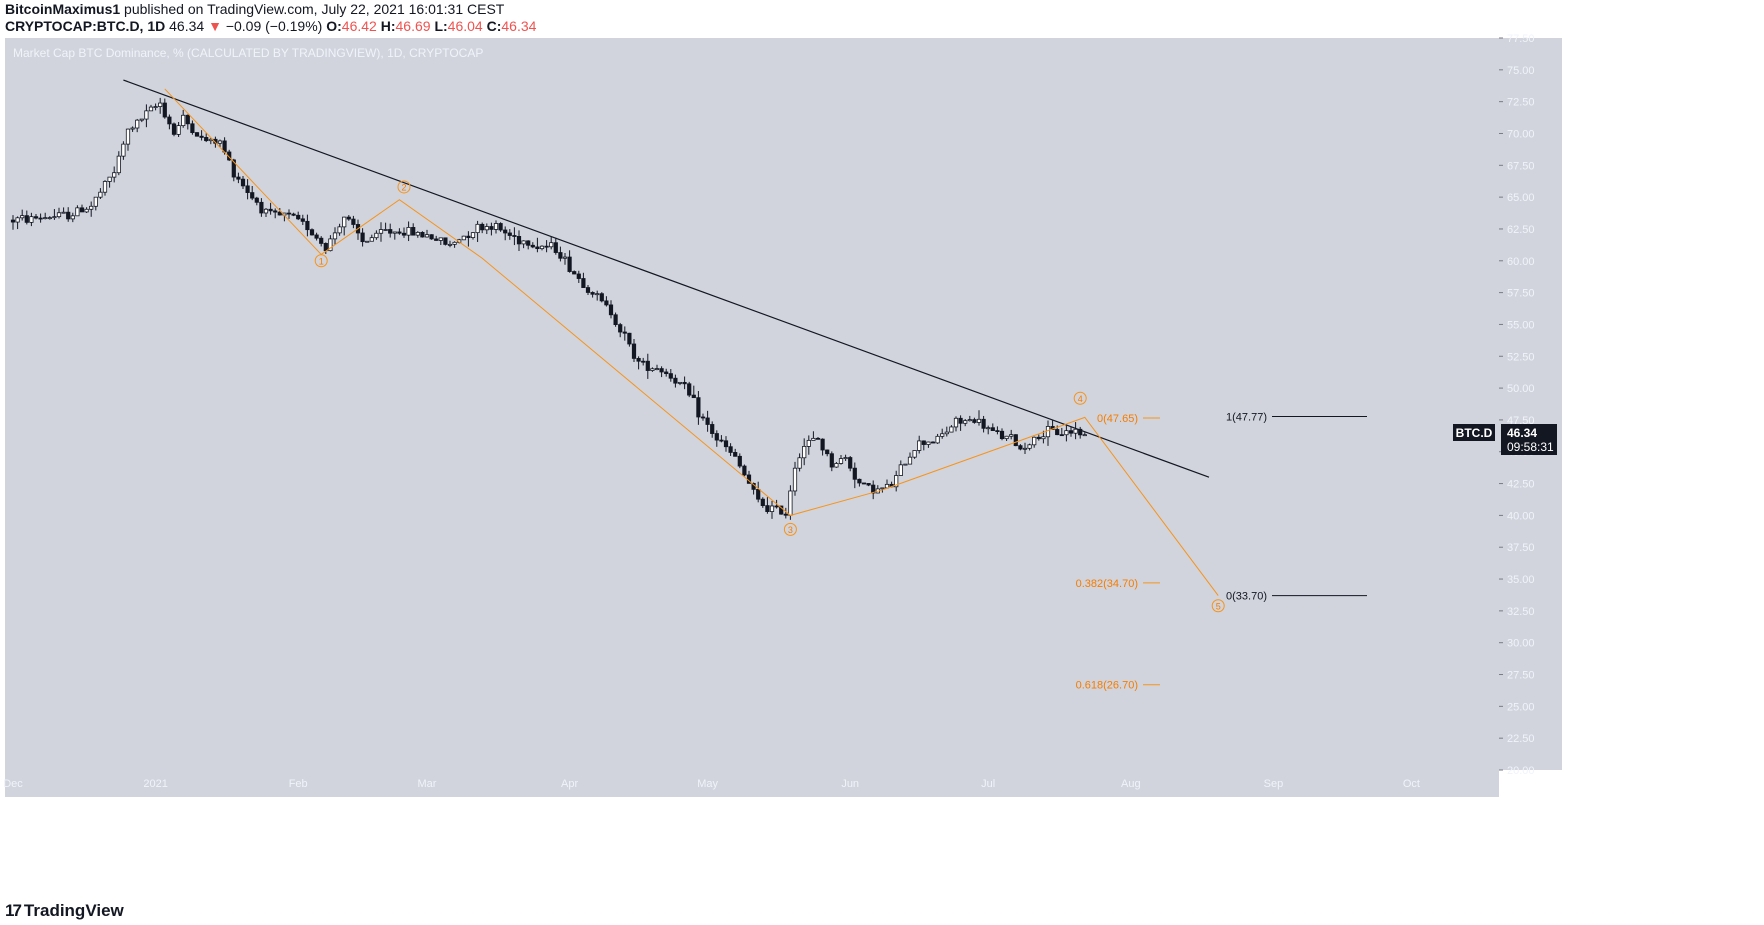 Image resolution: width=1764 pixels, height=925 pixels. I want to click on y-tick-label: 62.50, so click(1521, 230).